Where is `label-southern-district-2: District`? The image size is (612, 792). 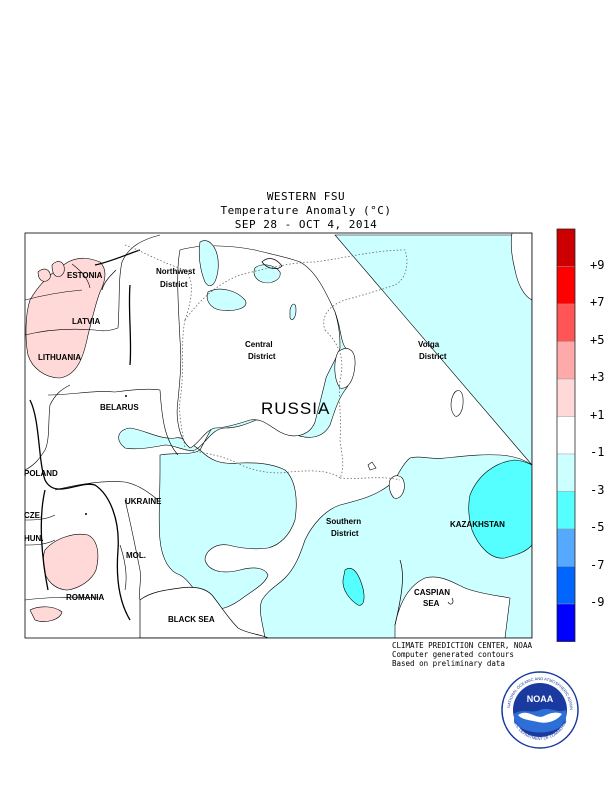
label-southern-district-2: District is located at coordinates (345, 533).